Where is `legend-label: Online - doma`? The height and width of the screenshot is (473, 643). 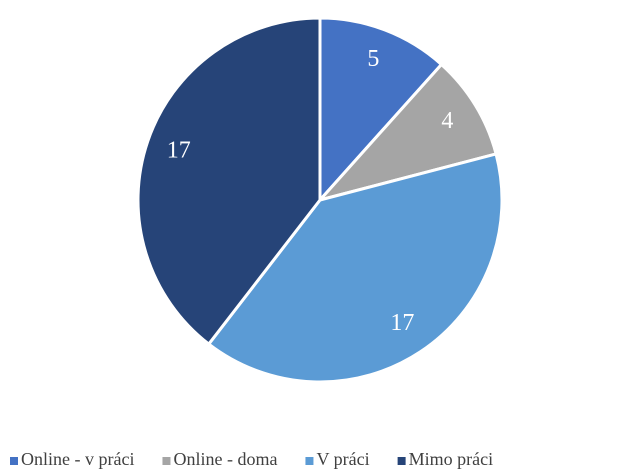 legend-label: Online - doma is located at coordinates (225, 459).